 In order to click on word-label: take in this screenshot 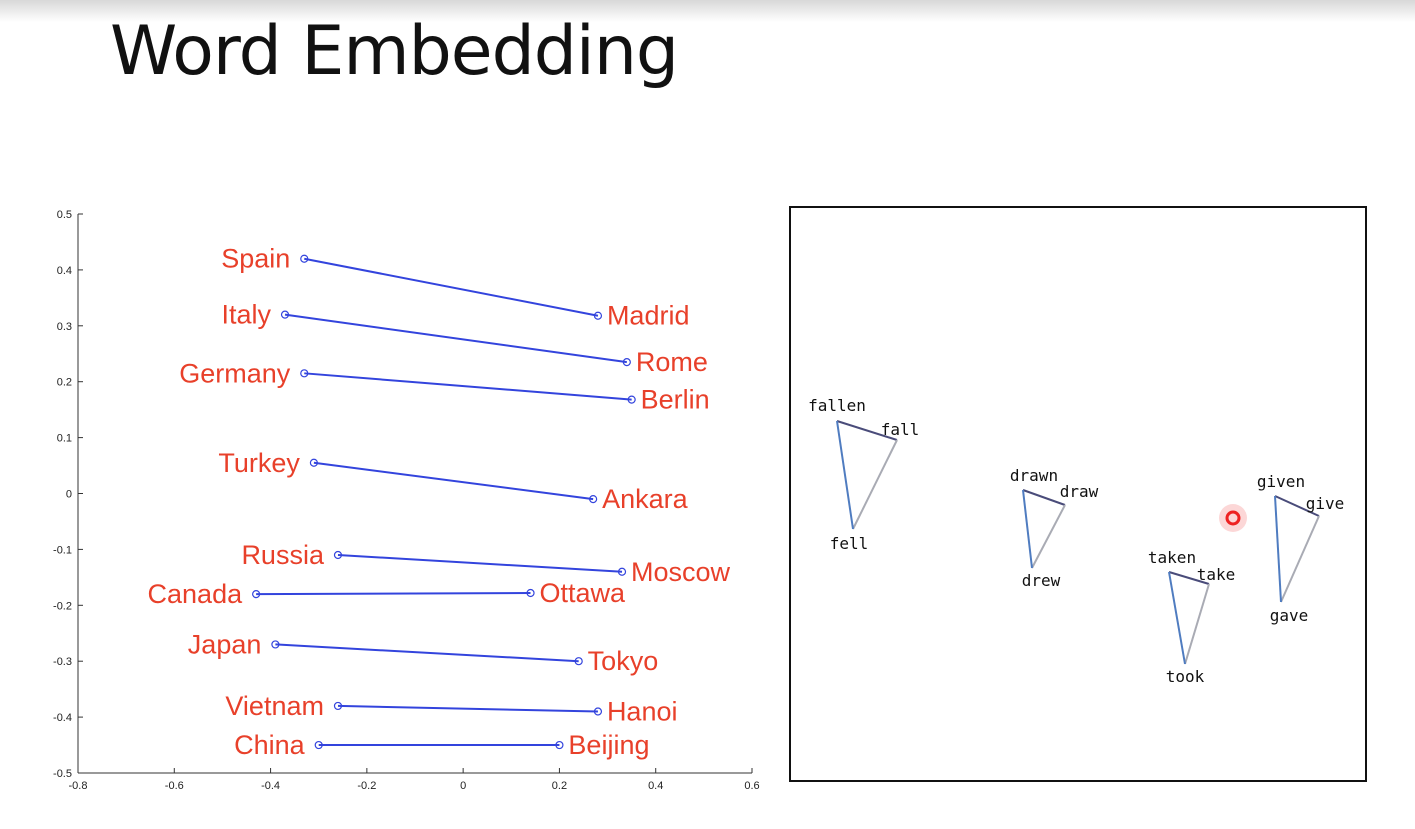, I will do `click(1216, 574)`.